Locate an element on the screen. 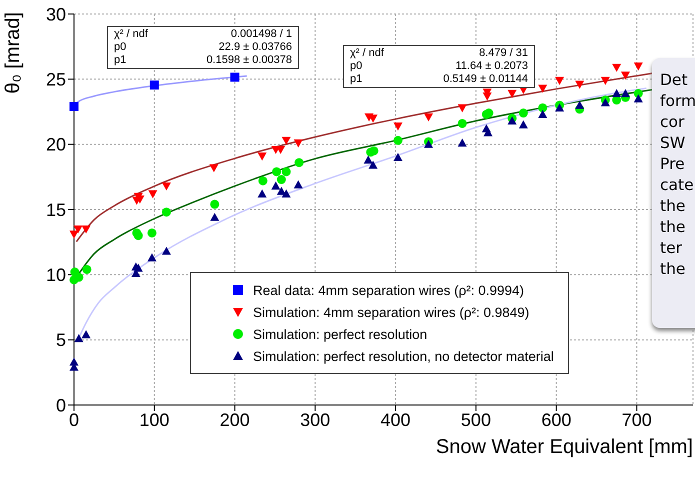 This screenshot has height=497, width=695. y-tick-label: 20 is located at coordinates (56, 144).